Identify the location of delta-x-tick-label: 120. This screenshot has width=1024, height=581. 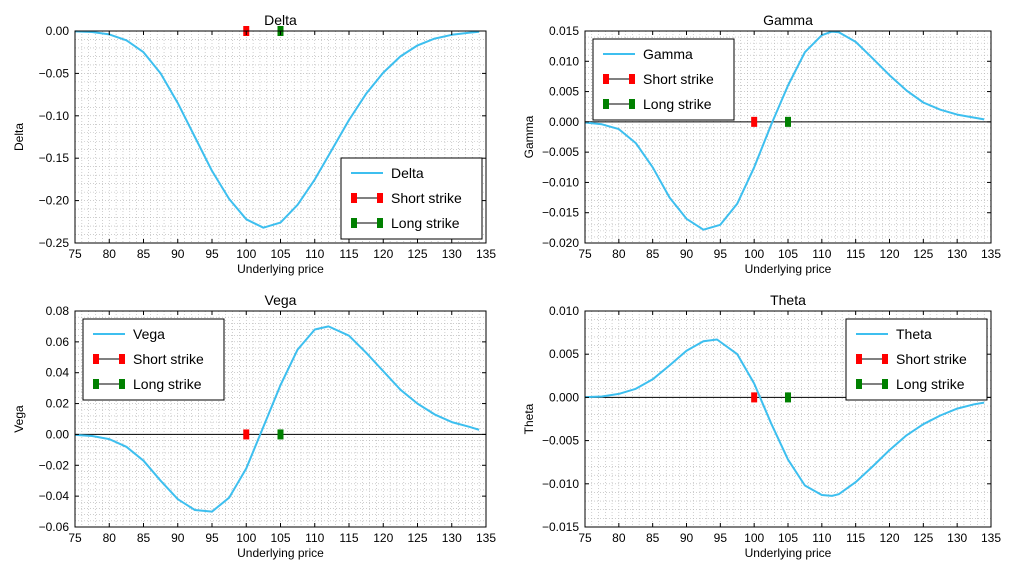
(383, 254).